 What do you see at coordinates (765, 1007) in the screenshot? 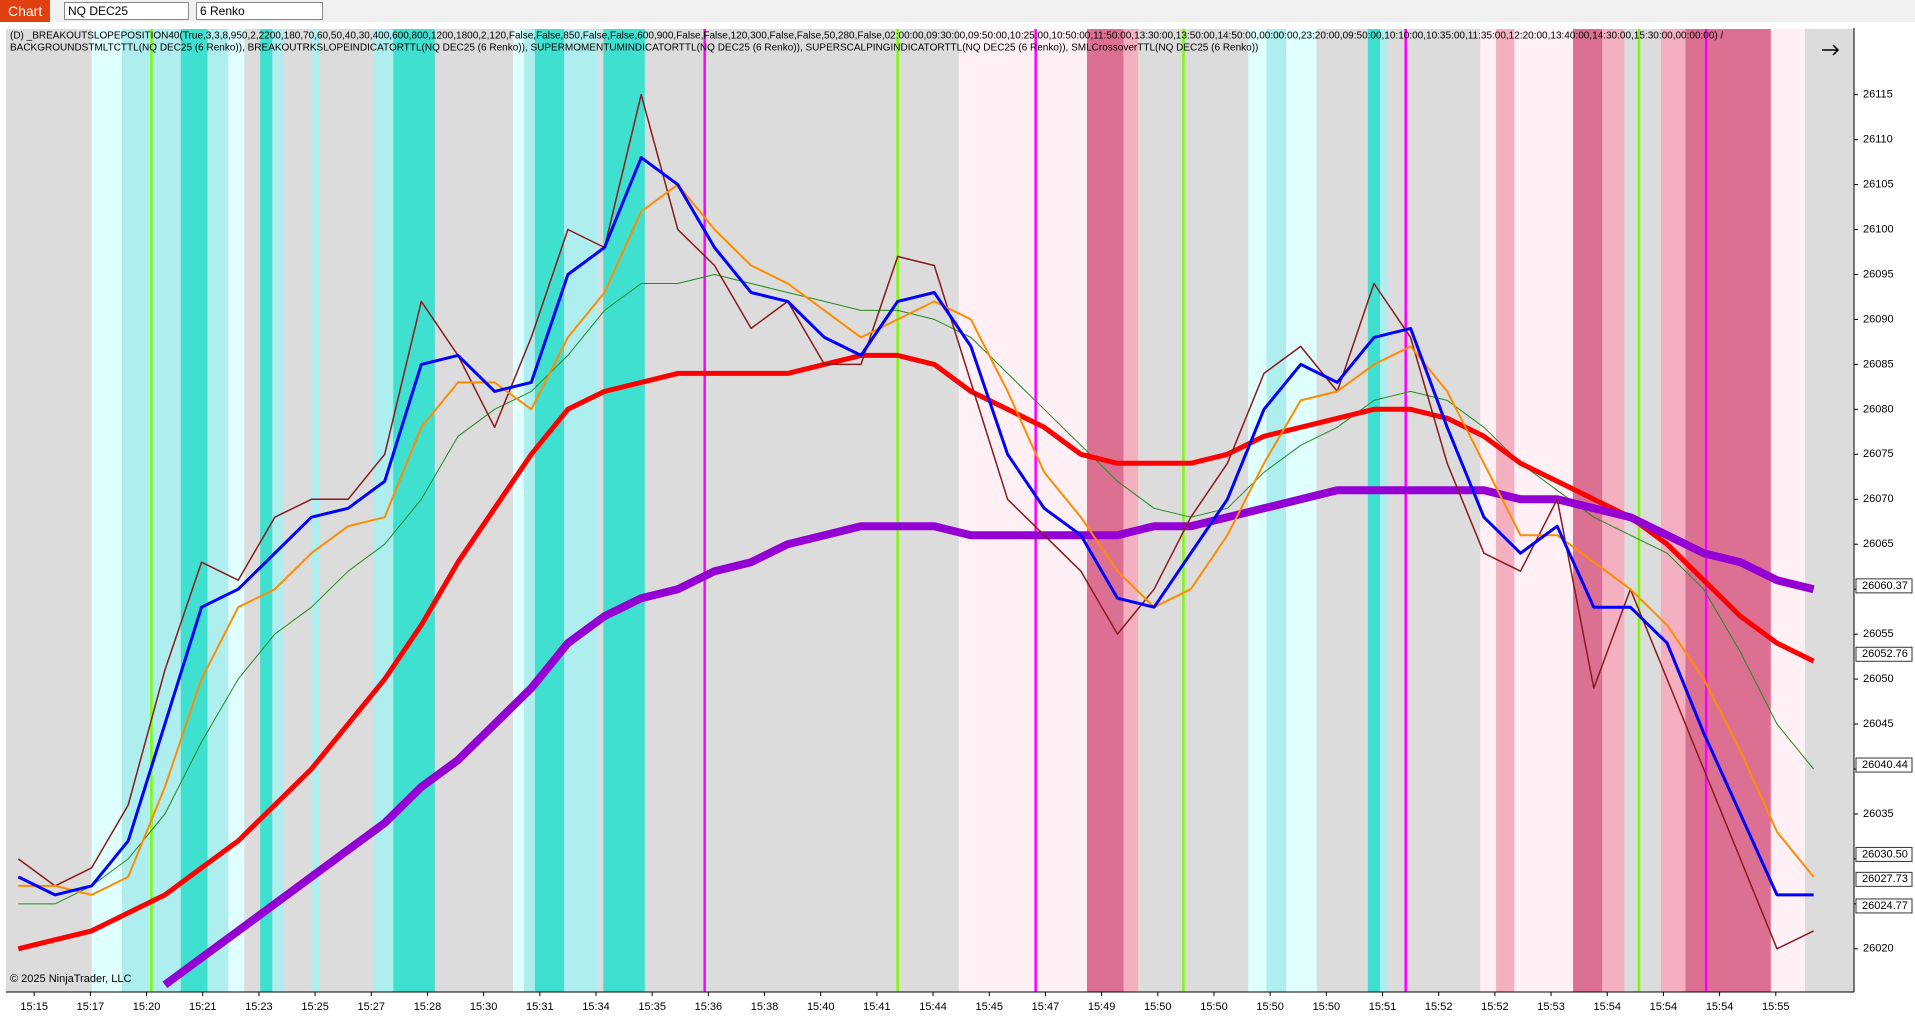
I see `x-tick-label: 15:38` at bounding box center [765, 1007].